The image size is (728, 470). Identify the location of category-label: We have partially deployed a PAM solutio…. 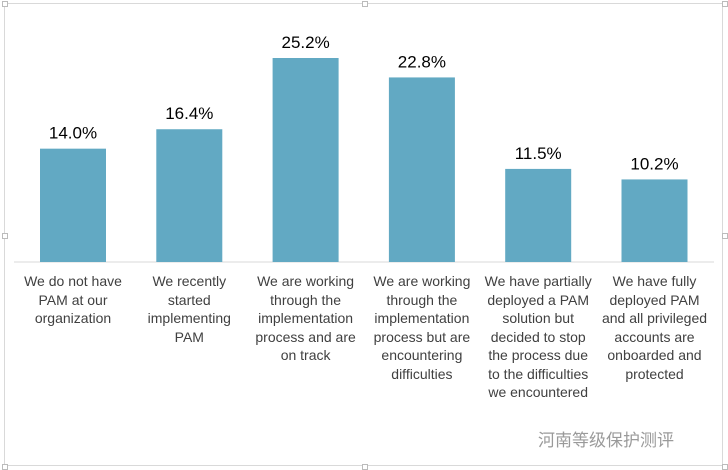
(538, 336).